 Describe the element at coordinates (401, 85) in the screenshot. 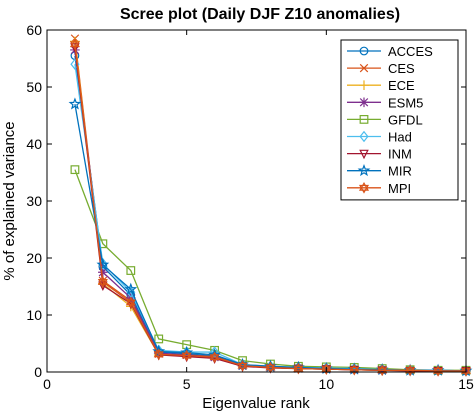

I see `legend-label: ECE` at that location.